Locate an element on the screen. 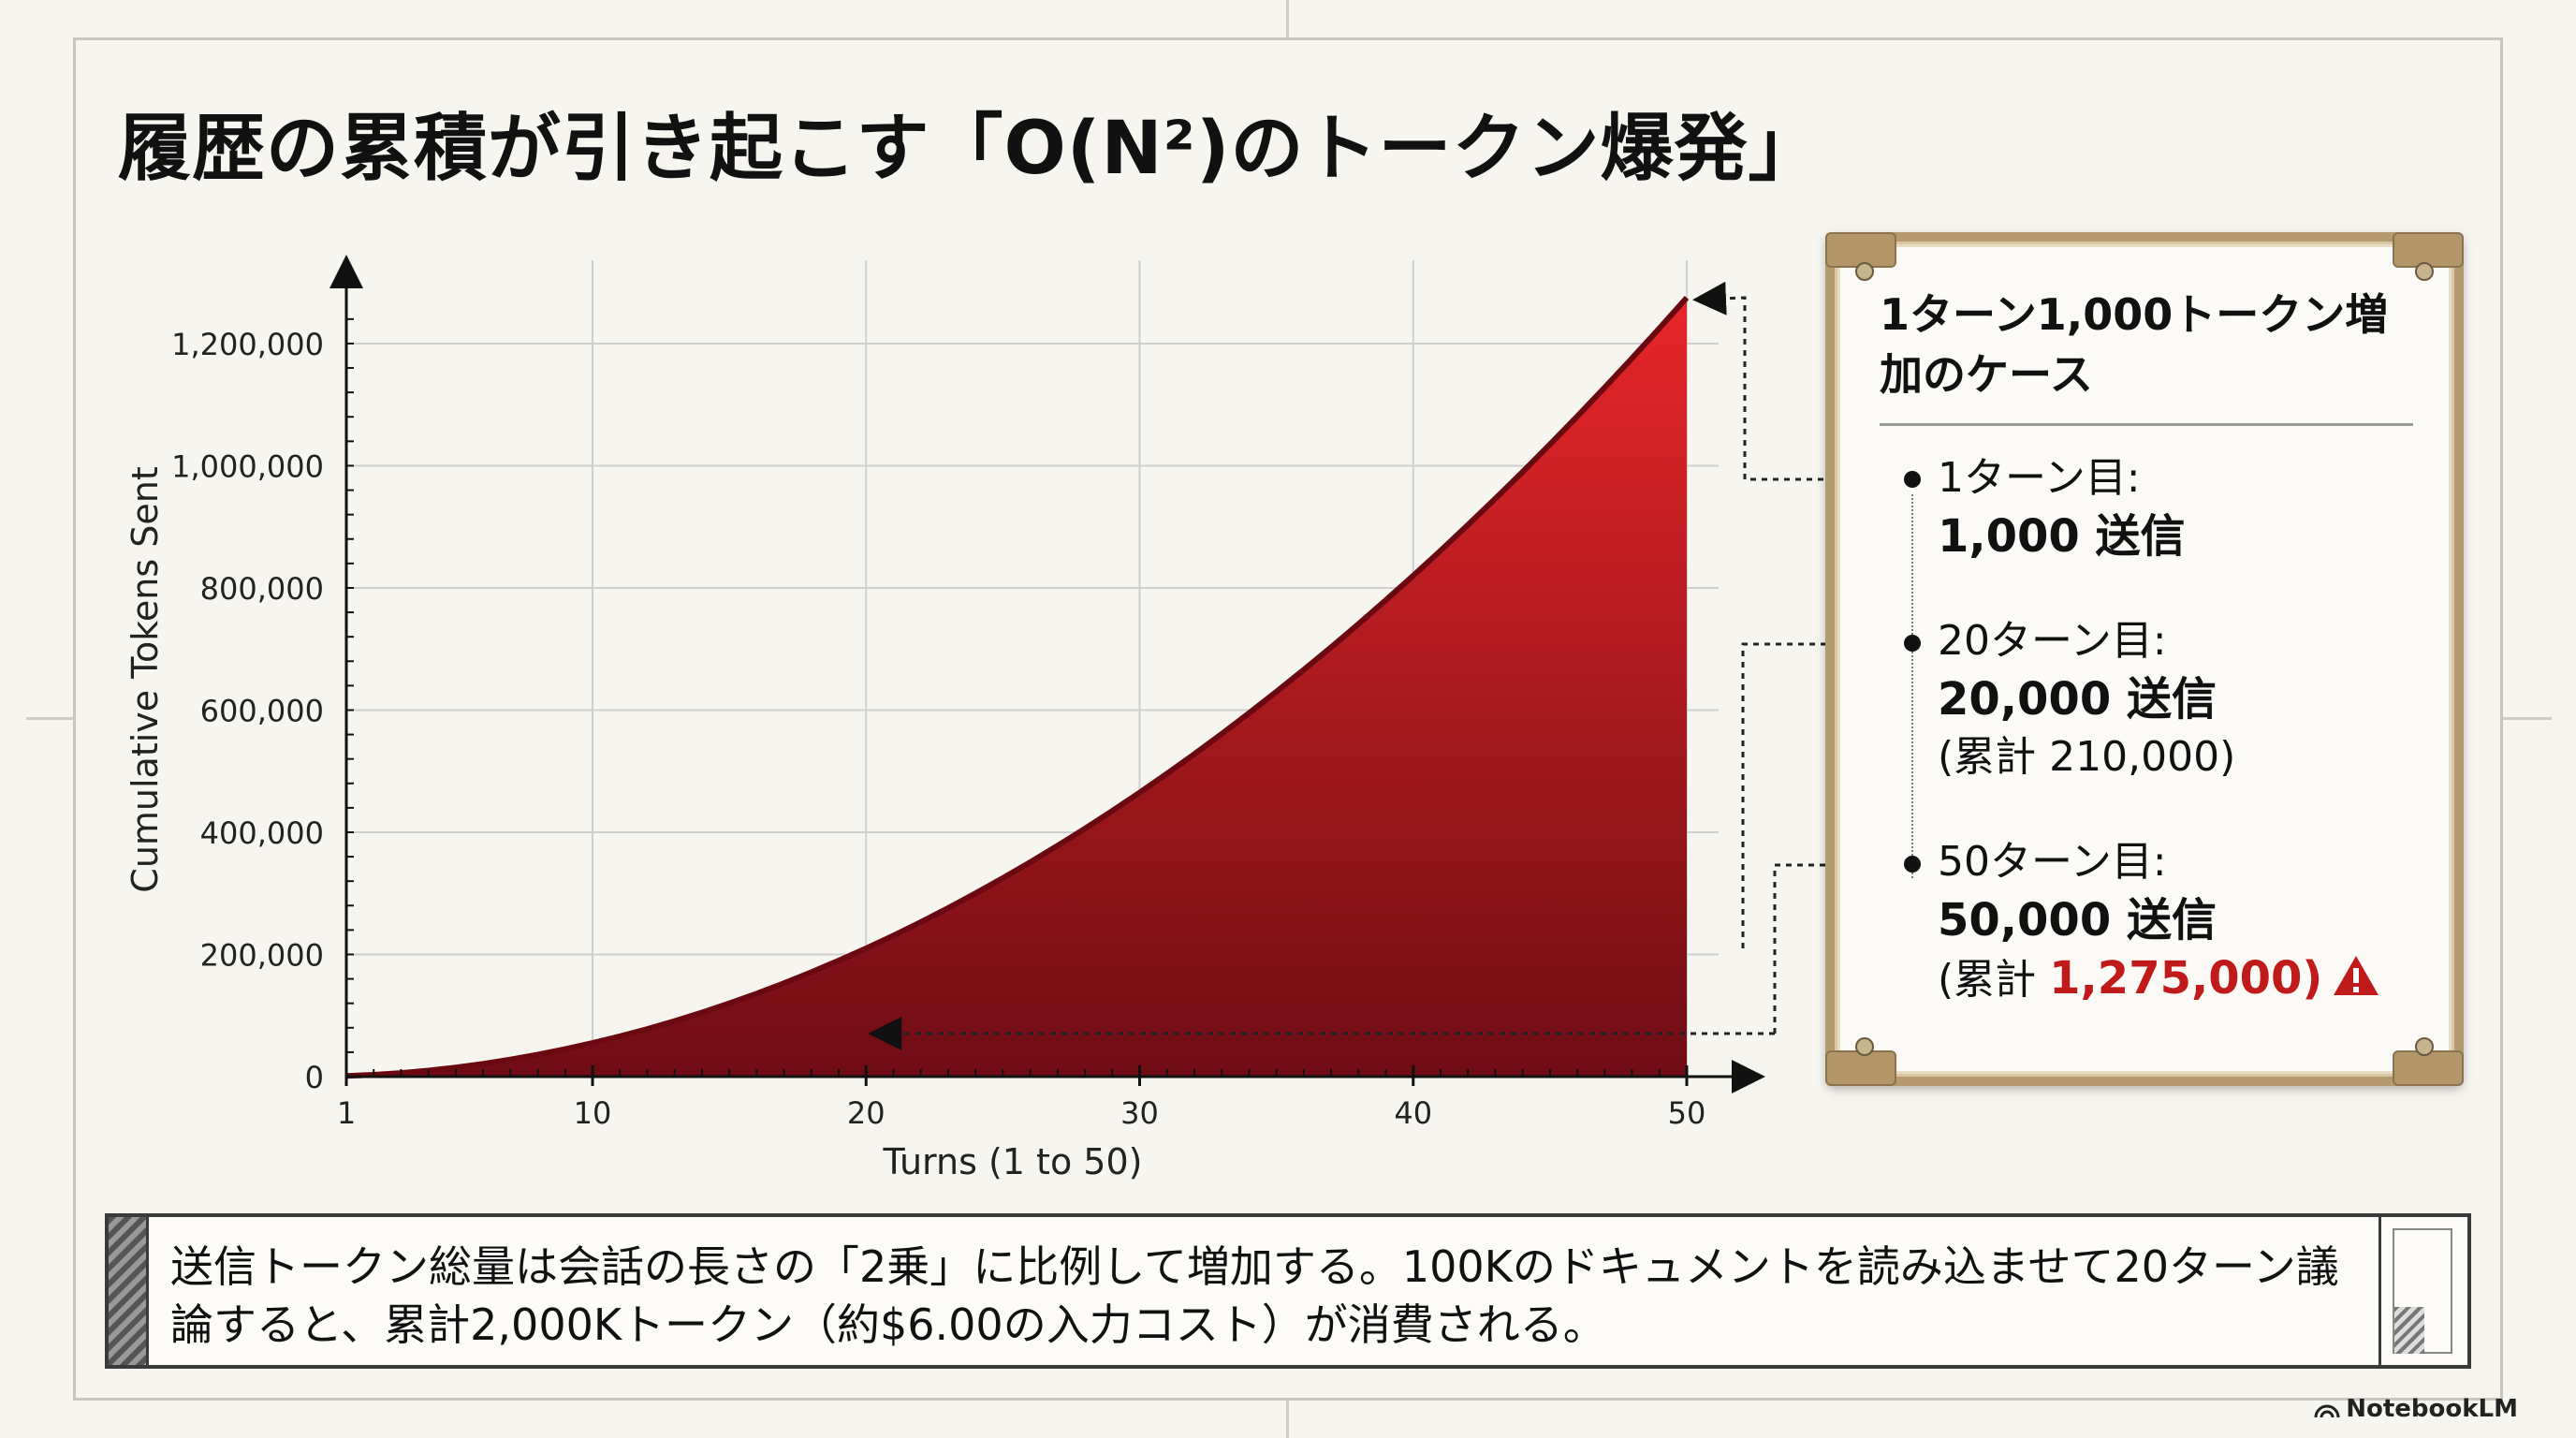 This screenshot has height=1438, width=2576. x-tick-label: 10 is located at coordinates (593, 1113).